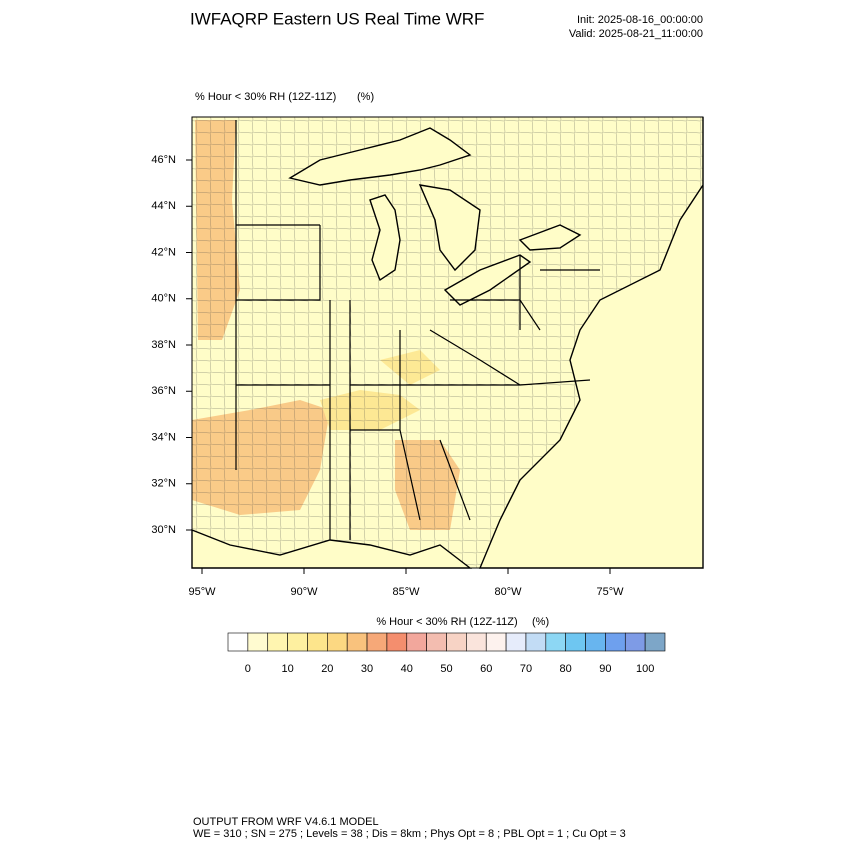 Image resolution: width=850 pixels, height=850 pixels. I want to click on colorbar-label: 0, so click(248, 669).